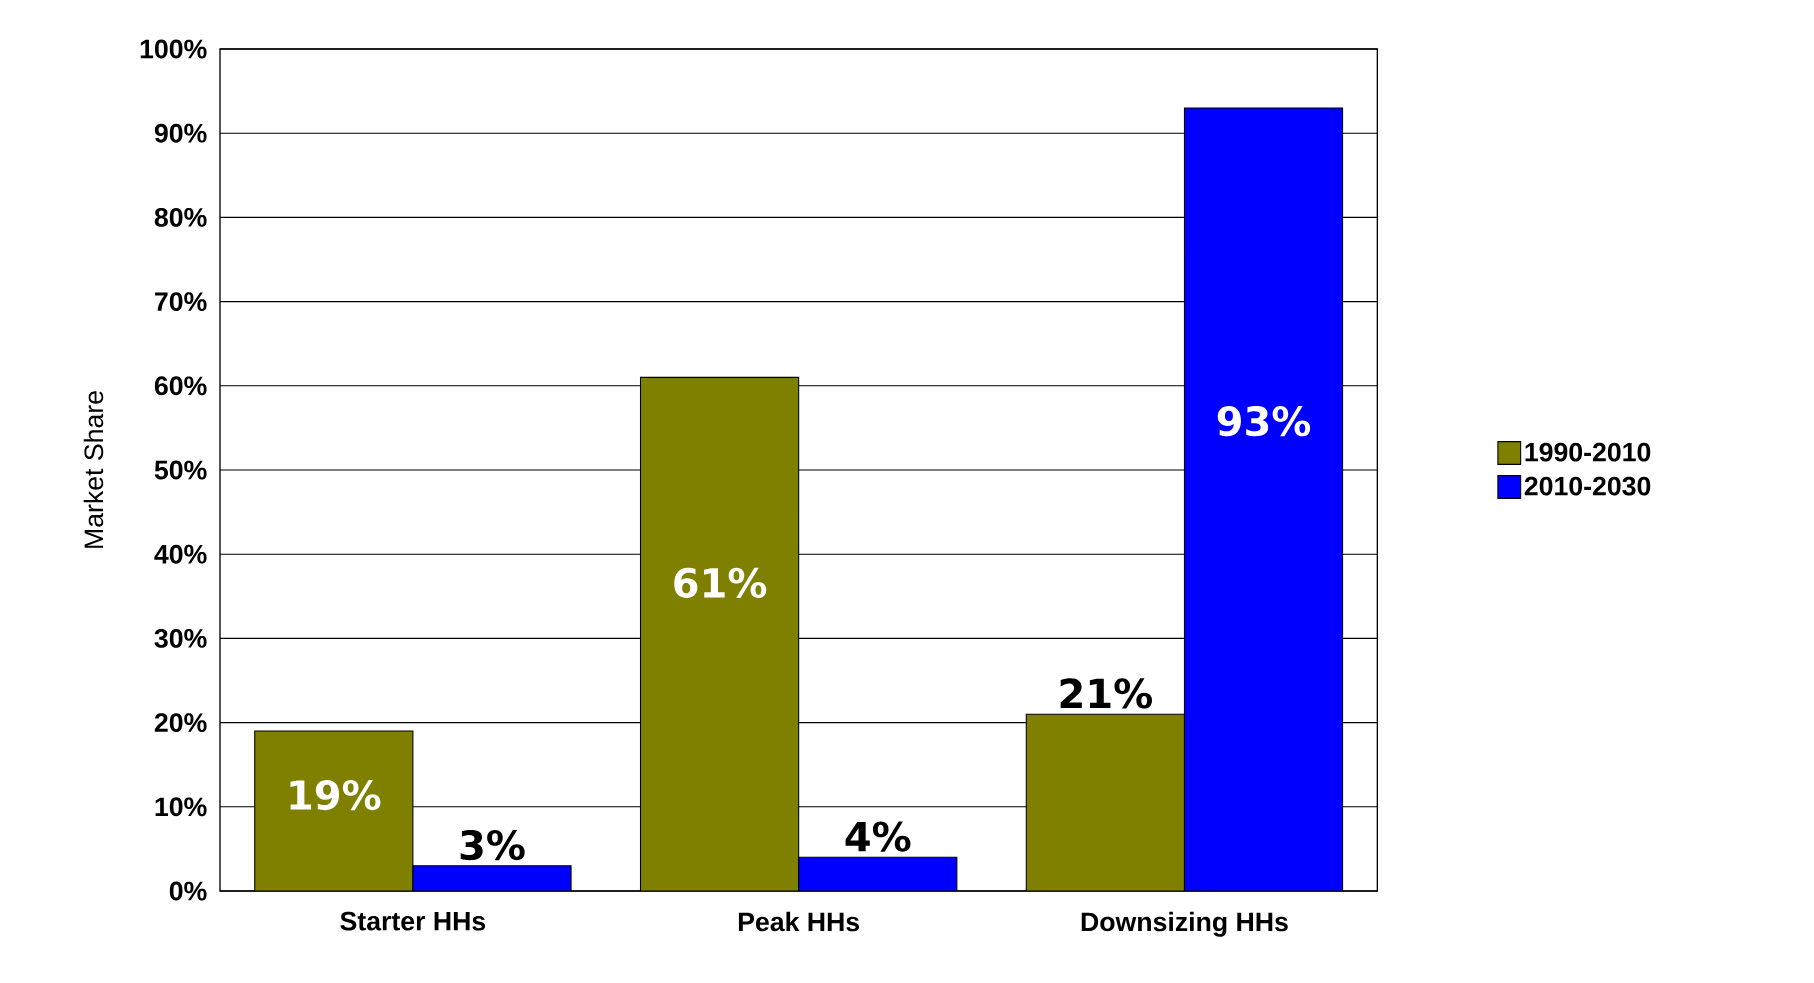 This screenshot has height=983, width=1814. What do you see at coordinates (180, 217) in the screenshot?
I see `y-tick-label: 80%` at bounding box center [180, 217].